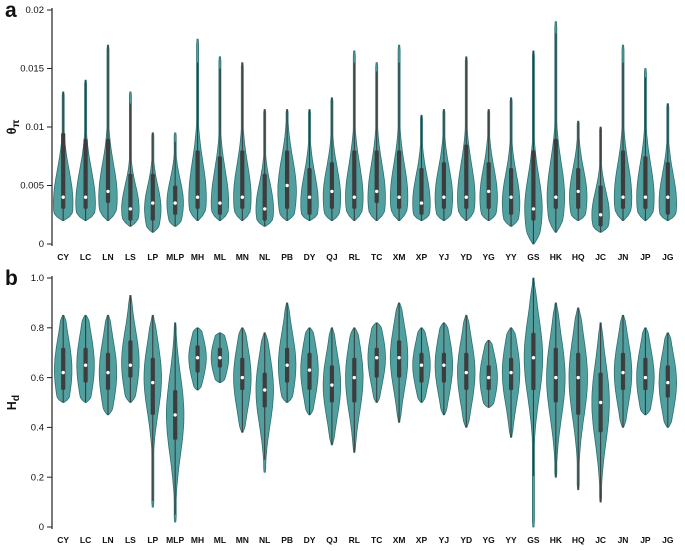  Describe the element at coordinates (32, 186) in the screenshot. I see `y-tick-label: 0.005` at that location.